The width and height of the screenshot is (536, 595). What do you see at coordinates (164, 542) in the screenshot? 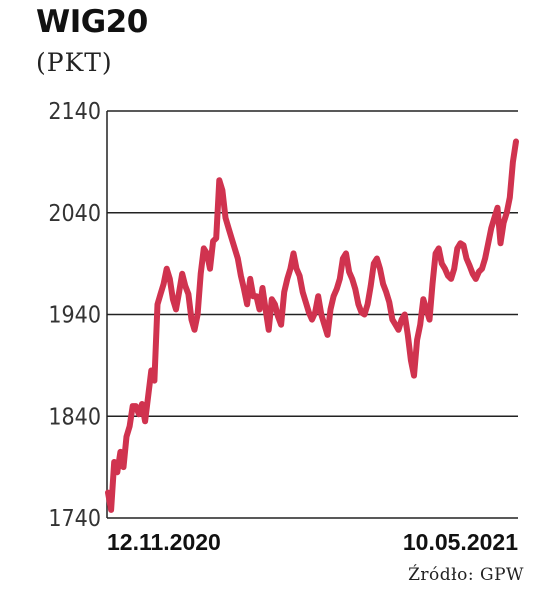
I see `x-tick-label: 12.11.2020` at bounding box center [164, 542].